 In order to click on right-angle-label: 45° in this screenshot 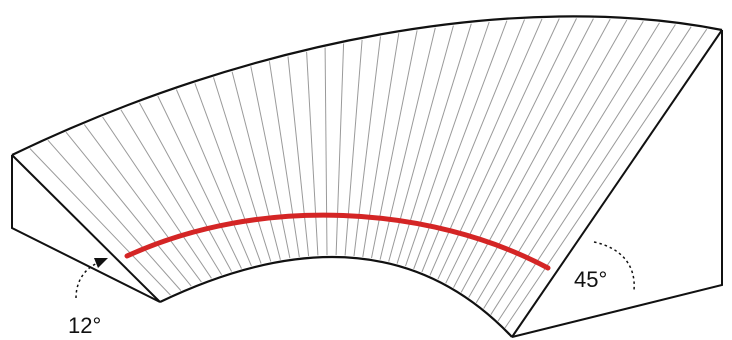, I will do `click(590, 279)`.